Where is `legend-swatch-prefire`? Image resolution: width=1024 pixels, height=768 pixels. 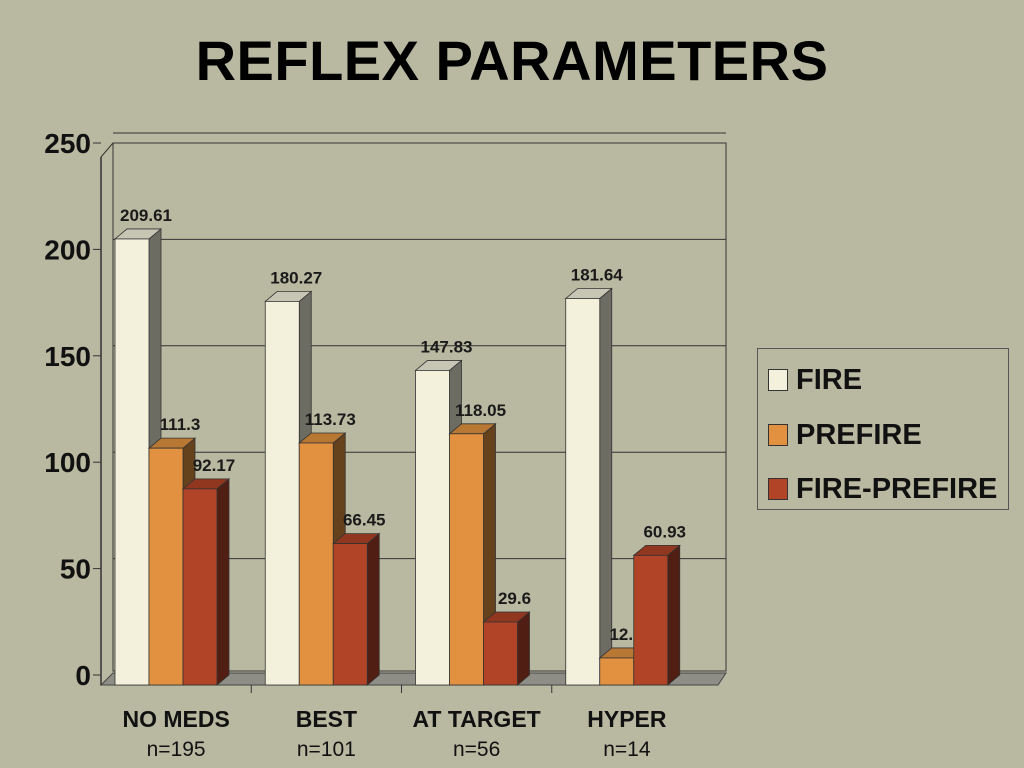
legend-swatch-prefire is located at coordinates (778, 435).